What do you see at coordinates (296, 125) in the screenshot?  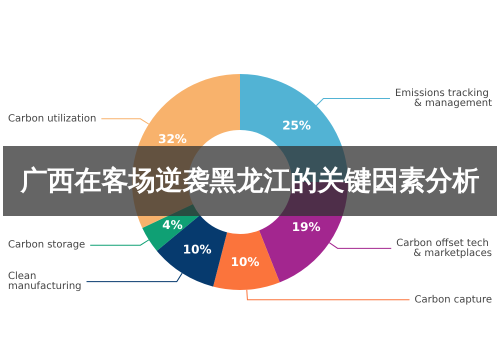 I see `data-label: 25%` at bounding box center [296, 125].